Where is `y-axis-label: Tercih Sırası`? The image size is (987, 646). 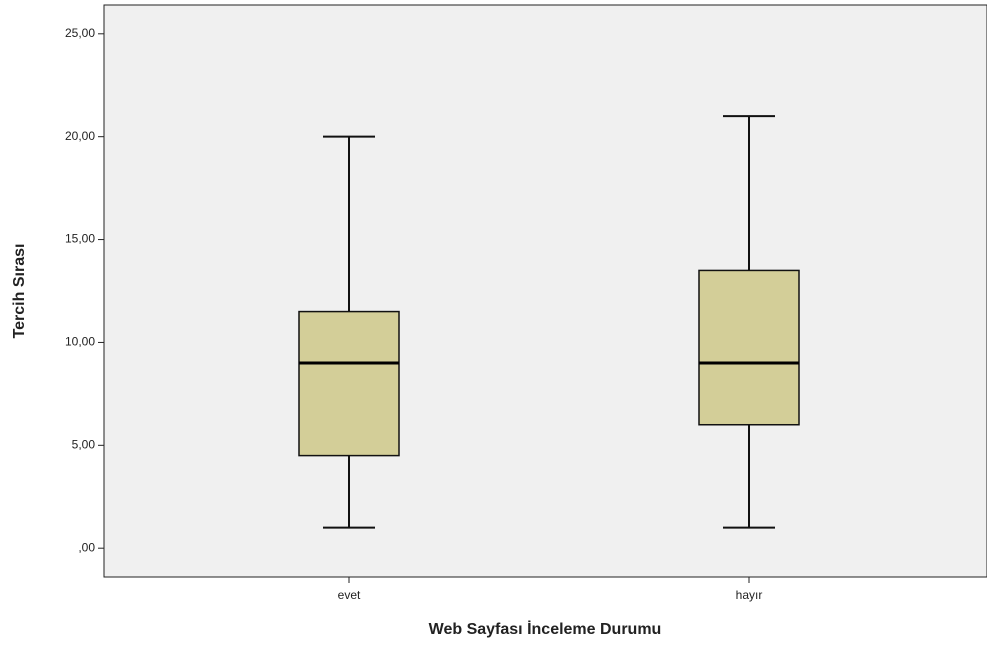
y-axis-label: Tercih Sırası is located at coordinates (19, 291).